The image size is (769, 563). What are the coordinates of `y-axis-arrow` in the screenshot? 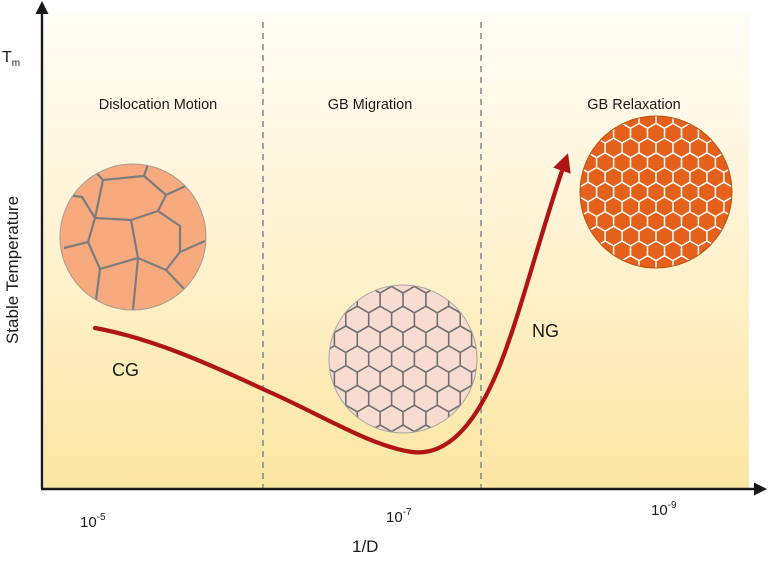 It's located at (42, 7).